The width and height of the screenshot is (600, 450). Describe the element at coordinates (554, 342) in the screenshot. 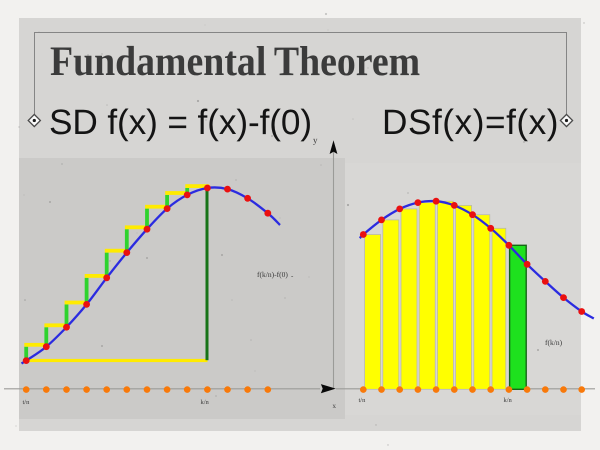

I see `svg-text: f(k/n)` at that location.